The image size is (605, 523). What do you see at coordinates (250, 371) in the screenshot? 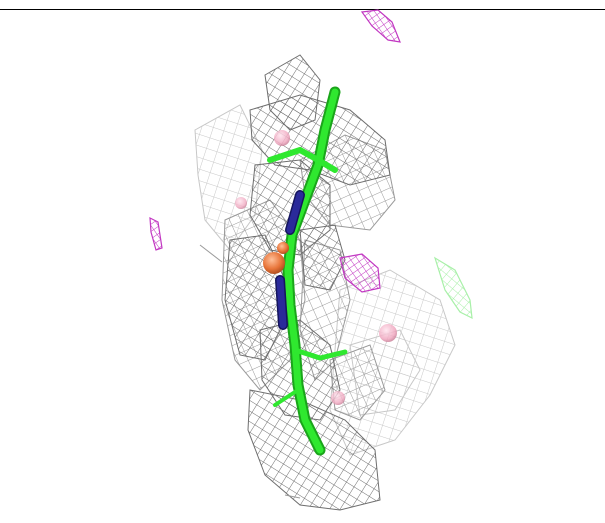
I see `stray-mesh-lines` at bounding box center [250, 371].